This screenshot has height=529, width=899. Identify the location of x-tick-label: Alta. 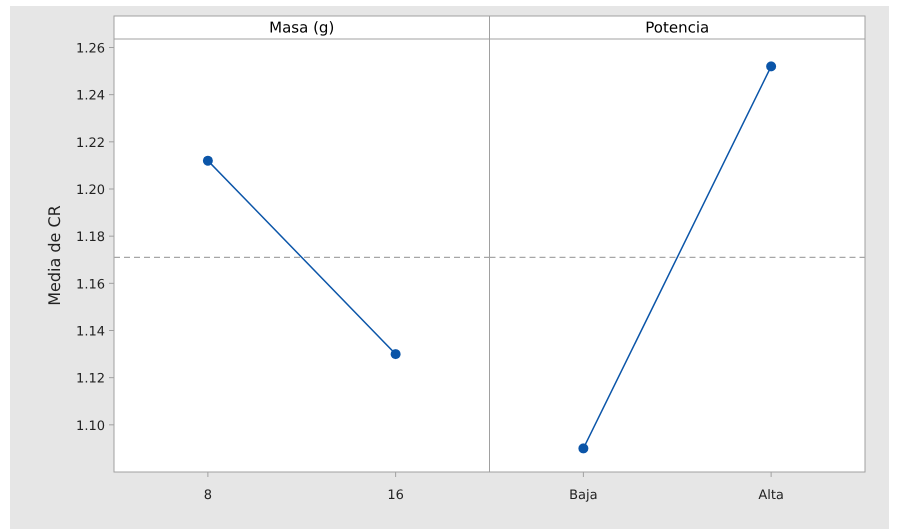
(771, 495).